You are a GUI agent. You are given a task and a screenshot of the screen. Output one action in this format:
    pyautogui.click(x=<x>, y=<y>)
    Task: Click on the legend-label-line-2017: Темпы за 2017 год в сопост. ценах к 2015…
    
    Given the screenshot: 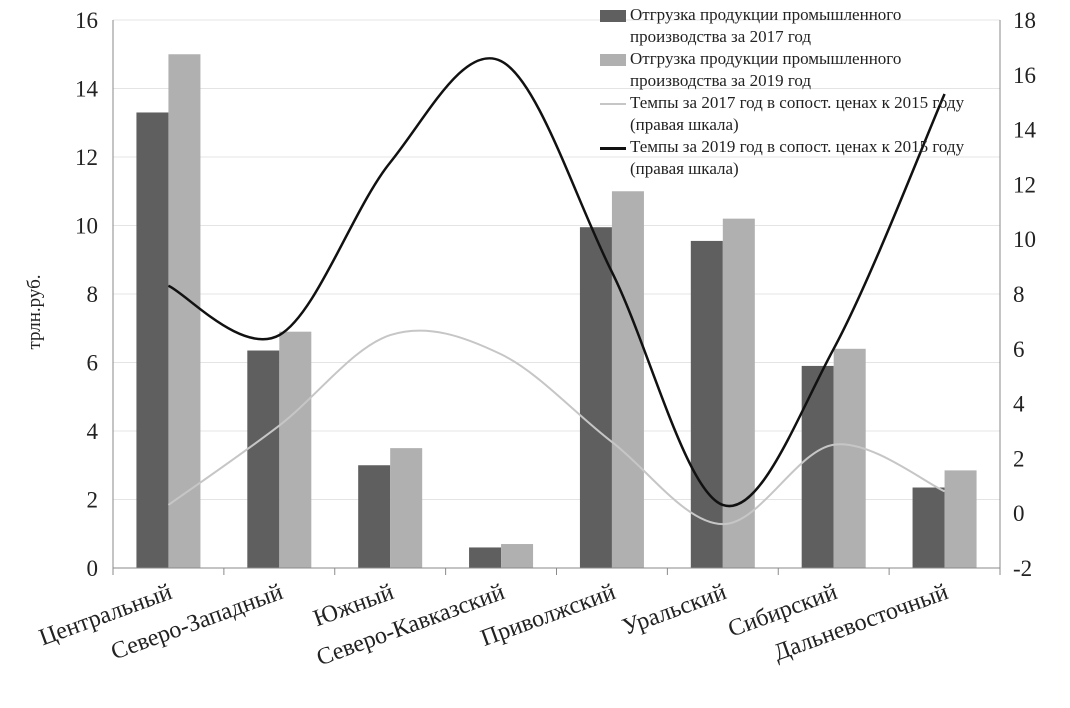 What is the action you would take?
    pyautogui.click(x=797, y=113)
    